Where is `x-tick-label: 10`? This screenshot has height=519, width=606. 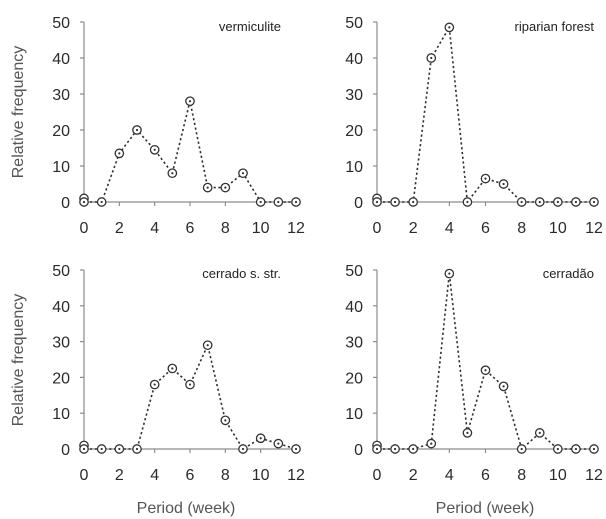
x-tick-label: 10 is located at coordinates (558, 228).